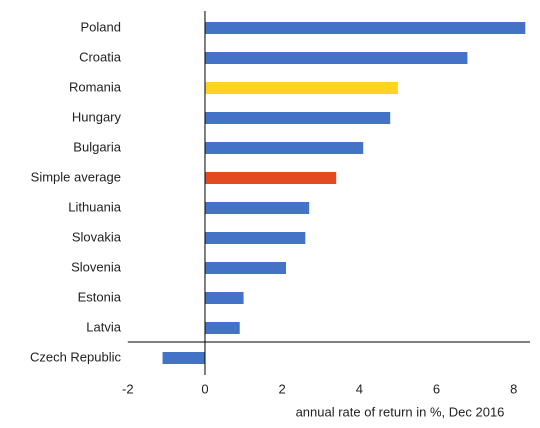  What do you see at coordinates (76, 176) in the screenshot?
I see `y-tick-label: Simple average` at bounding box center [76, 176].